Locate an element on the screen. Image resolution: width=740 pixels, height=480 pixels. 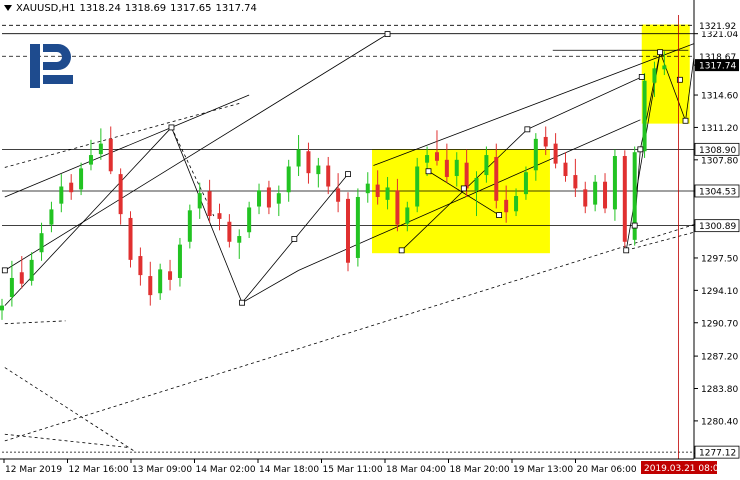
low-value: 1317.65 is located at coordinates (191, 8).